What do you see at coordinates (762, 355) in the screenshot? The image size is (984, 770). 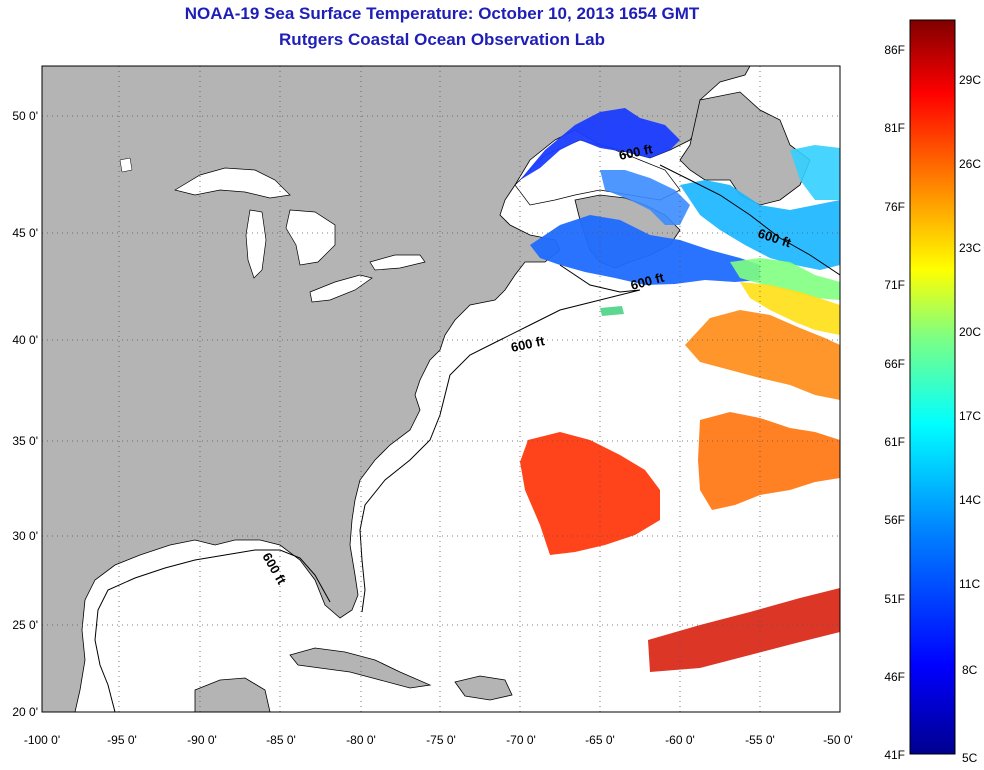 I see `sst-gulf-stream-orange` at bounding box center [762, 355].